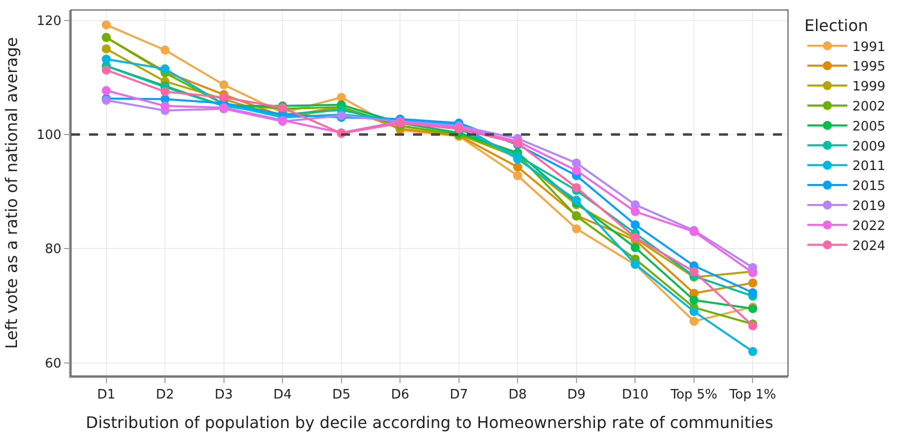  I want to click on x-tick-label: D10, so click(635, 395).